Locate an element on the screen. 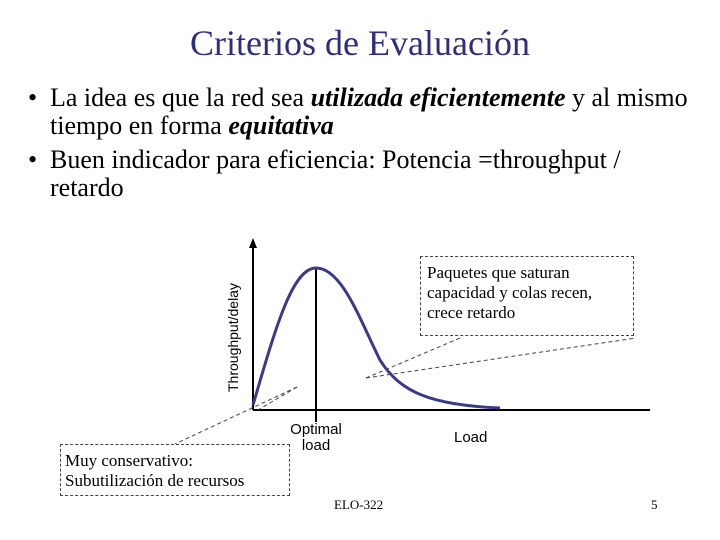 The width and height of the screenshot is (720, 540). optimal-label-line1: Optimal is located at coordinates (316, 429).